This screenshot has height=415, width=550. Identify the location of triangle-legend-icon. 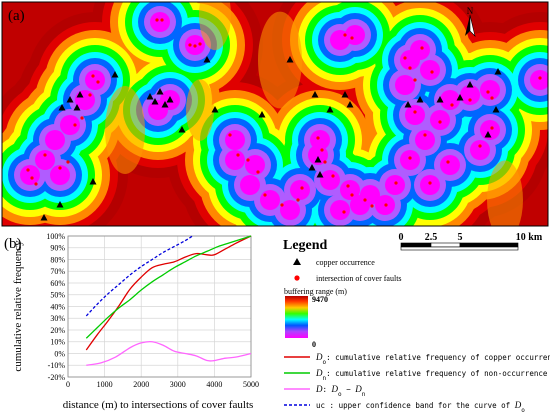
(297, 261).